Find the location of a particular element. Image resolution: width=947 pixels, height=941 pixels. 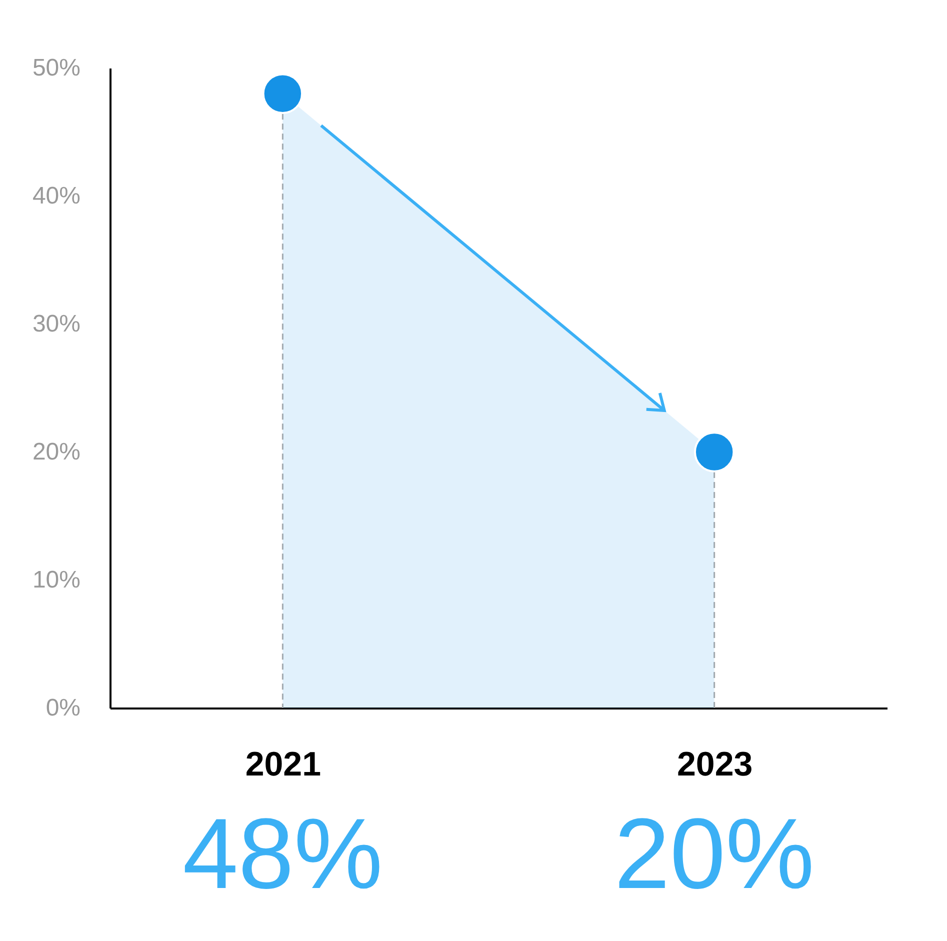

x-tick-label: 2021 is located at coordinates (283, 765).